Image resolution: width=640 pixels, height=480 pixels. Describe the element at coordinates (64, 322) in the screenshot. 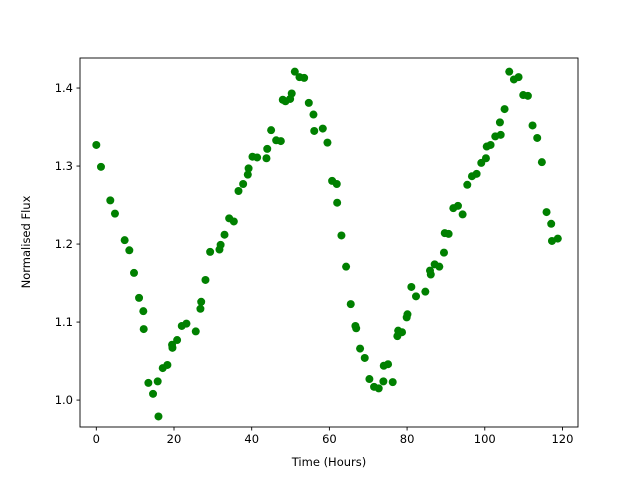

I see `y-tick-label: 1.1` at that location.